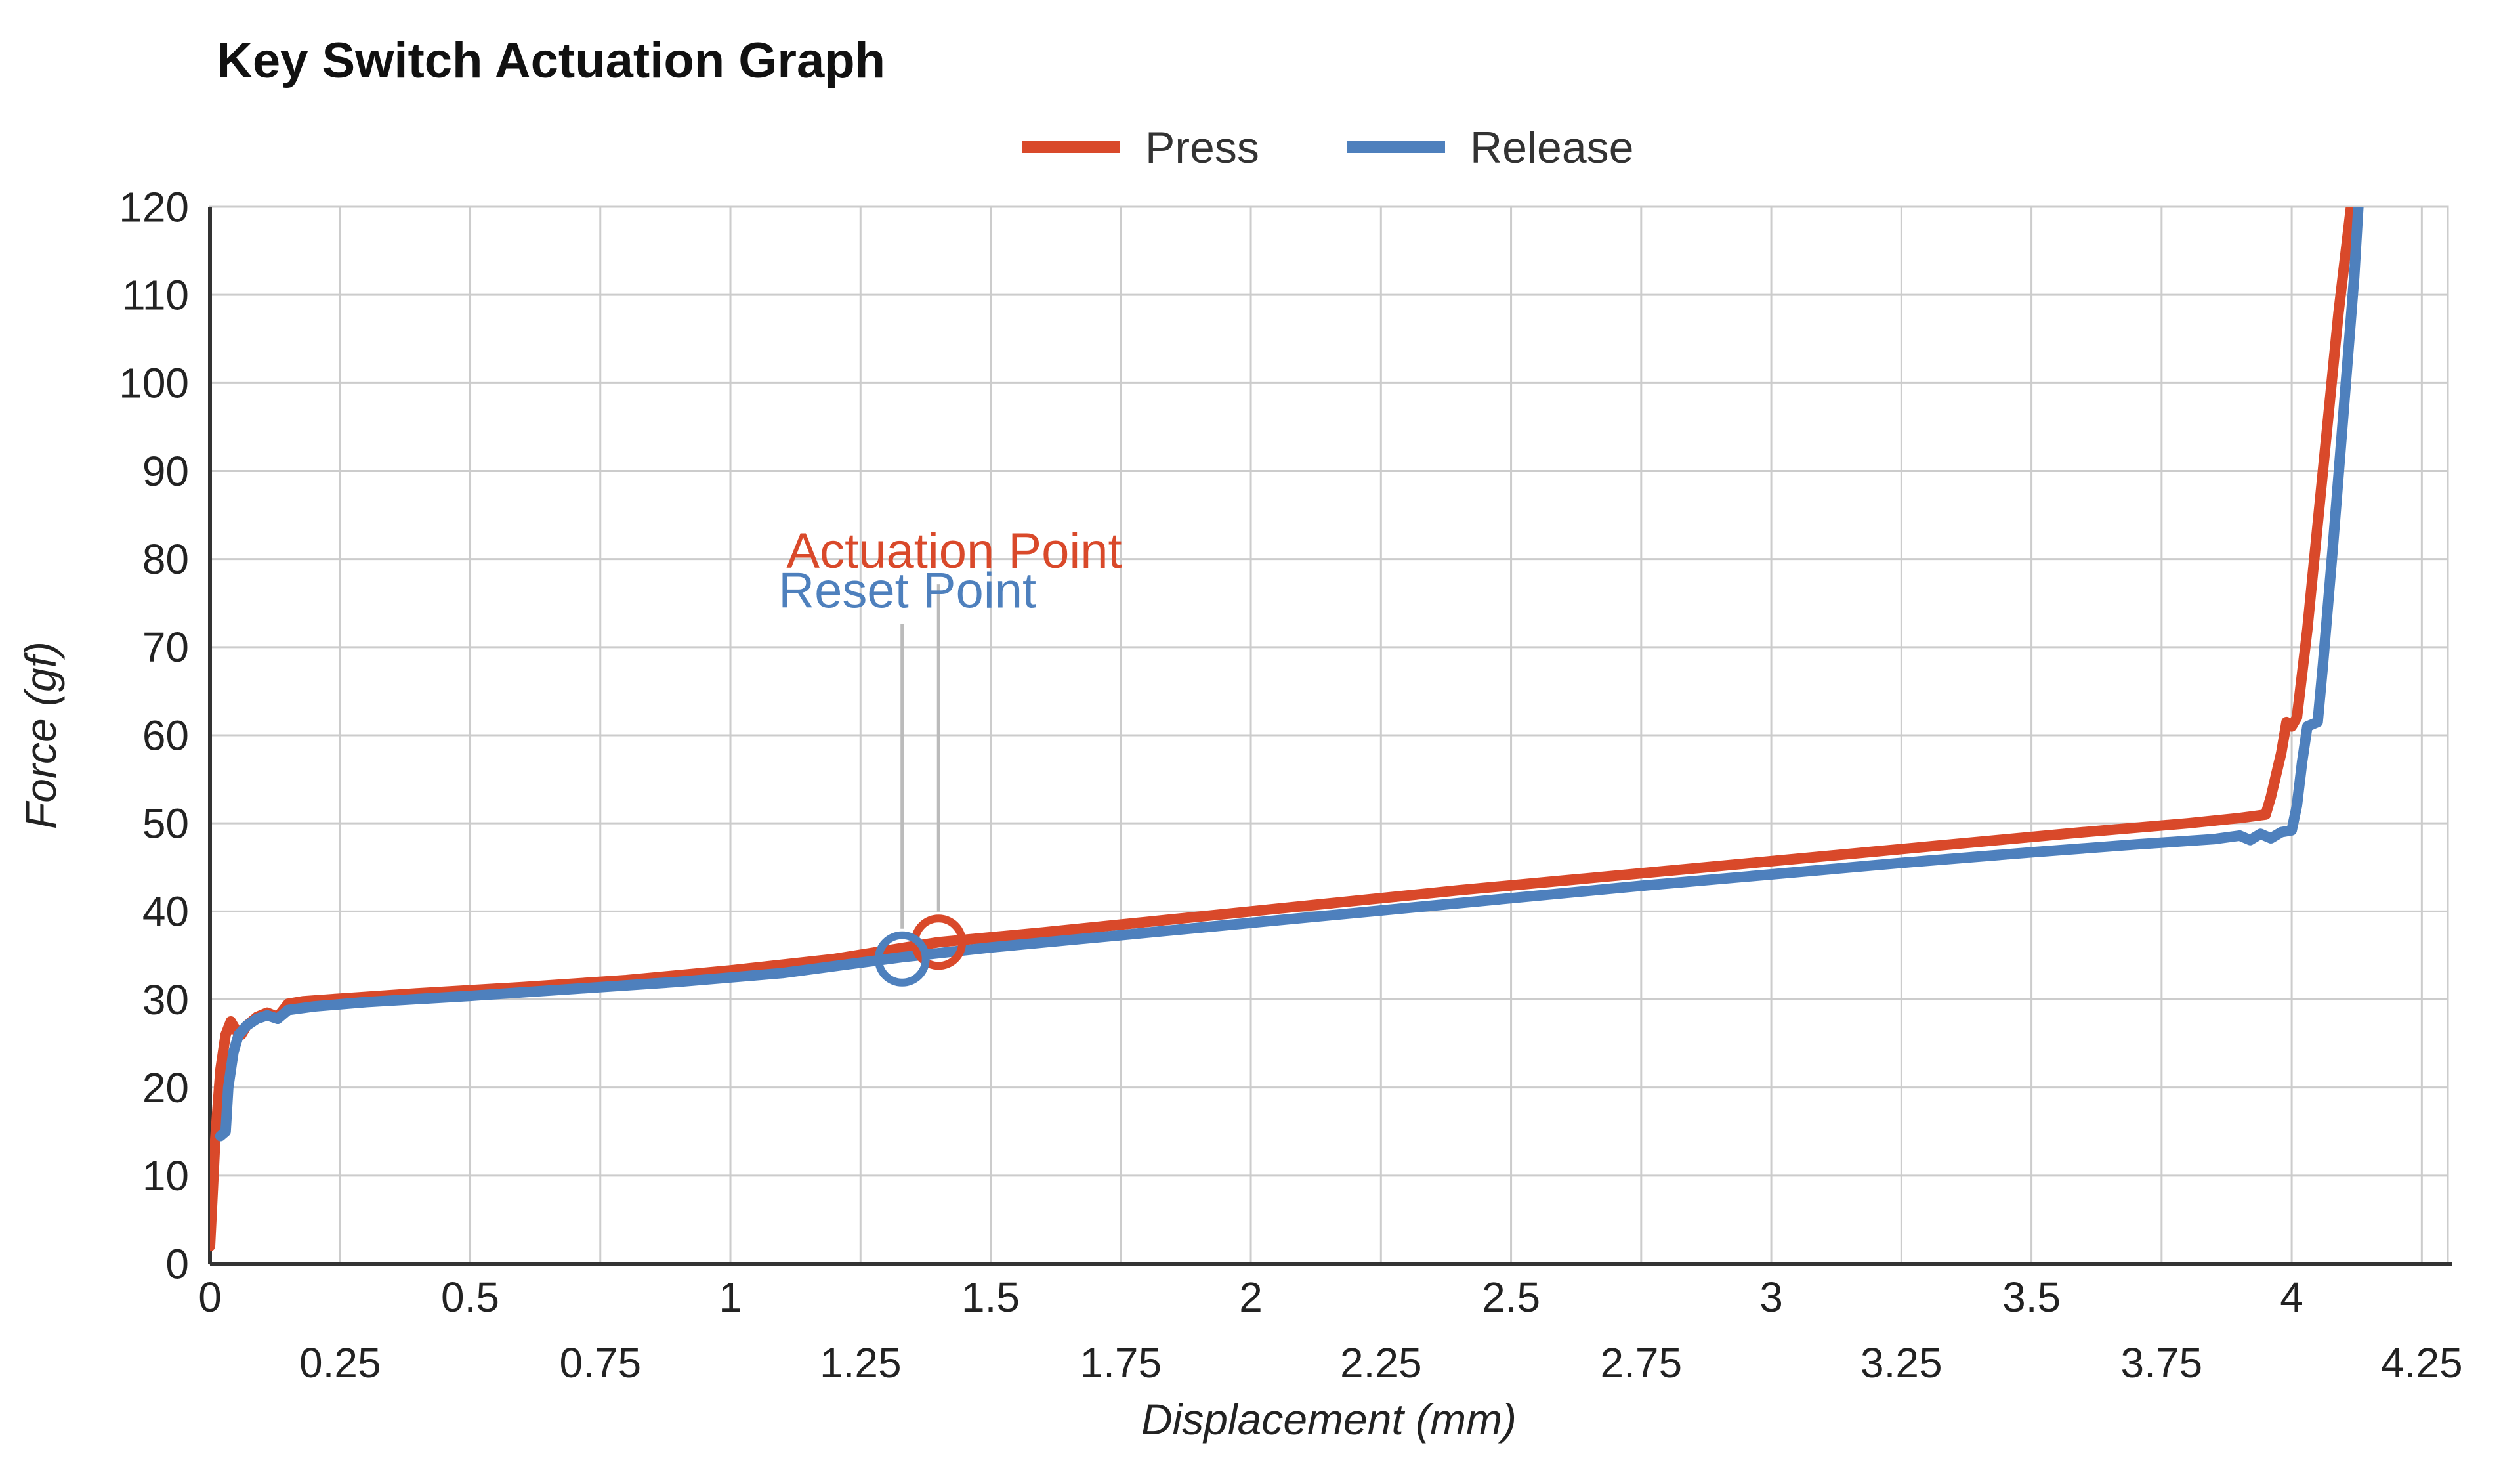 The width and height of the screenshot is (2520, 1458). Describe the element at coordinates (155, 295) in the screenshot. I see `y-tick-label: 110` at that location.